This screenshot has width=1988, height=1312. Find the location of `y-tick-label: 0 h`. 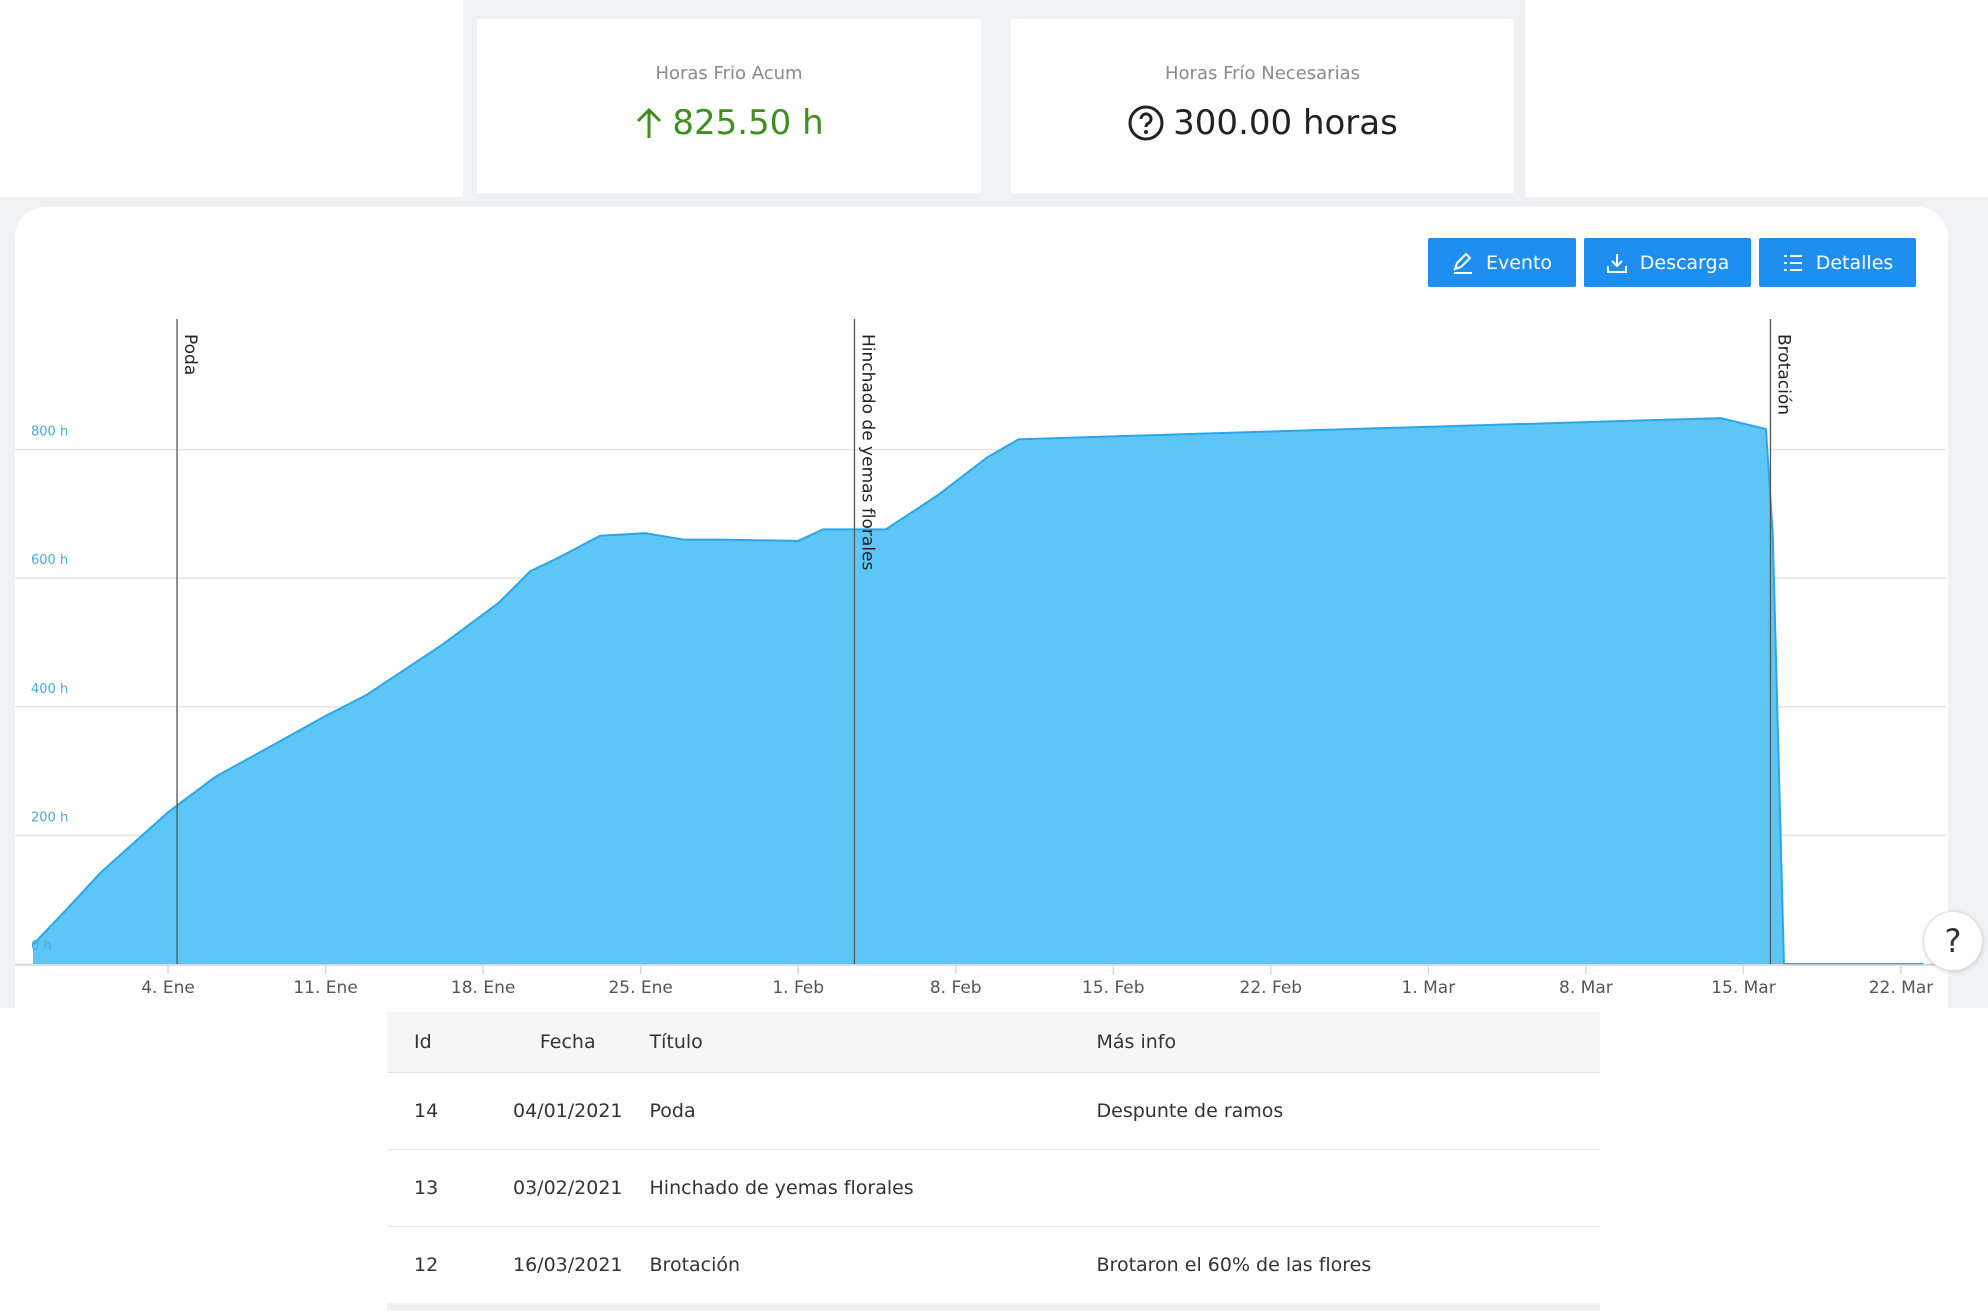

y-tick-label: 0 h is located at coordinates (41, 946).